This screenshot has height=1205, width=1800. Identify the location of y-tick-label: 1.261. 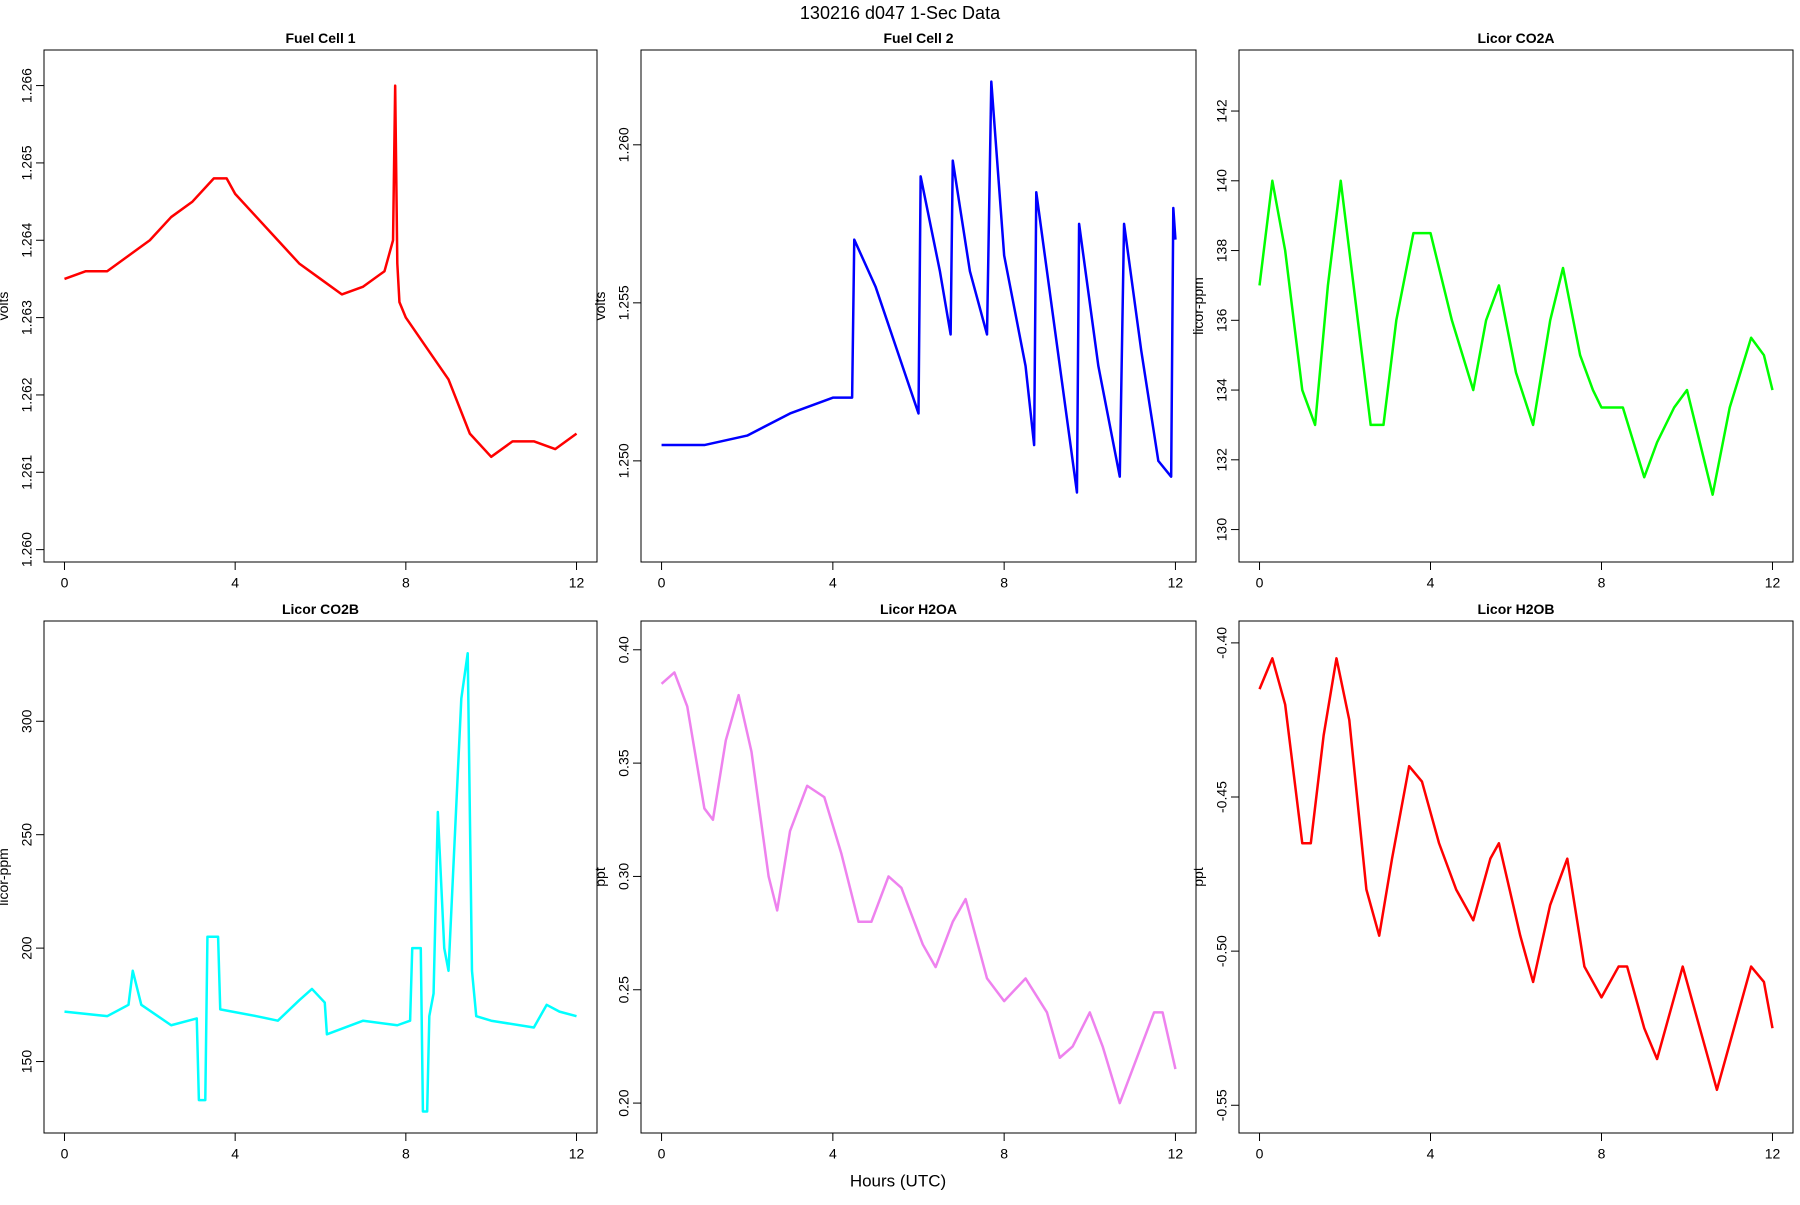
(27, 472).